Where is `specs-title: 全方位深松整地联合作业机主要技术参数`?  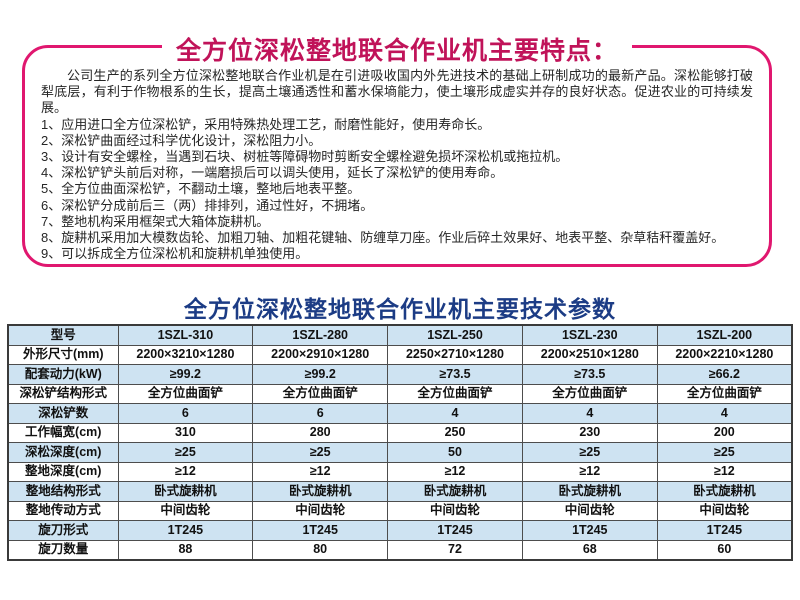 specs-title: 全方位深松整地联合作业机主要技术参数 is located at coordinates (400, 309).